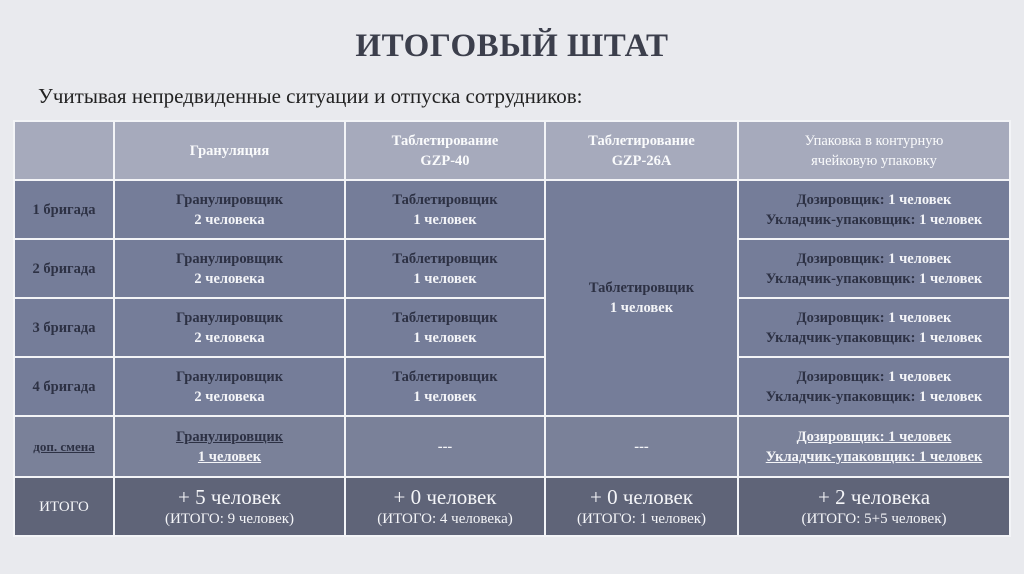  Describe the element at coordinates (641, 298) in the screenshot. I see `gzp26-cell: Таблетировщик 1 человек` at that location.